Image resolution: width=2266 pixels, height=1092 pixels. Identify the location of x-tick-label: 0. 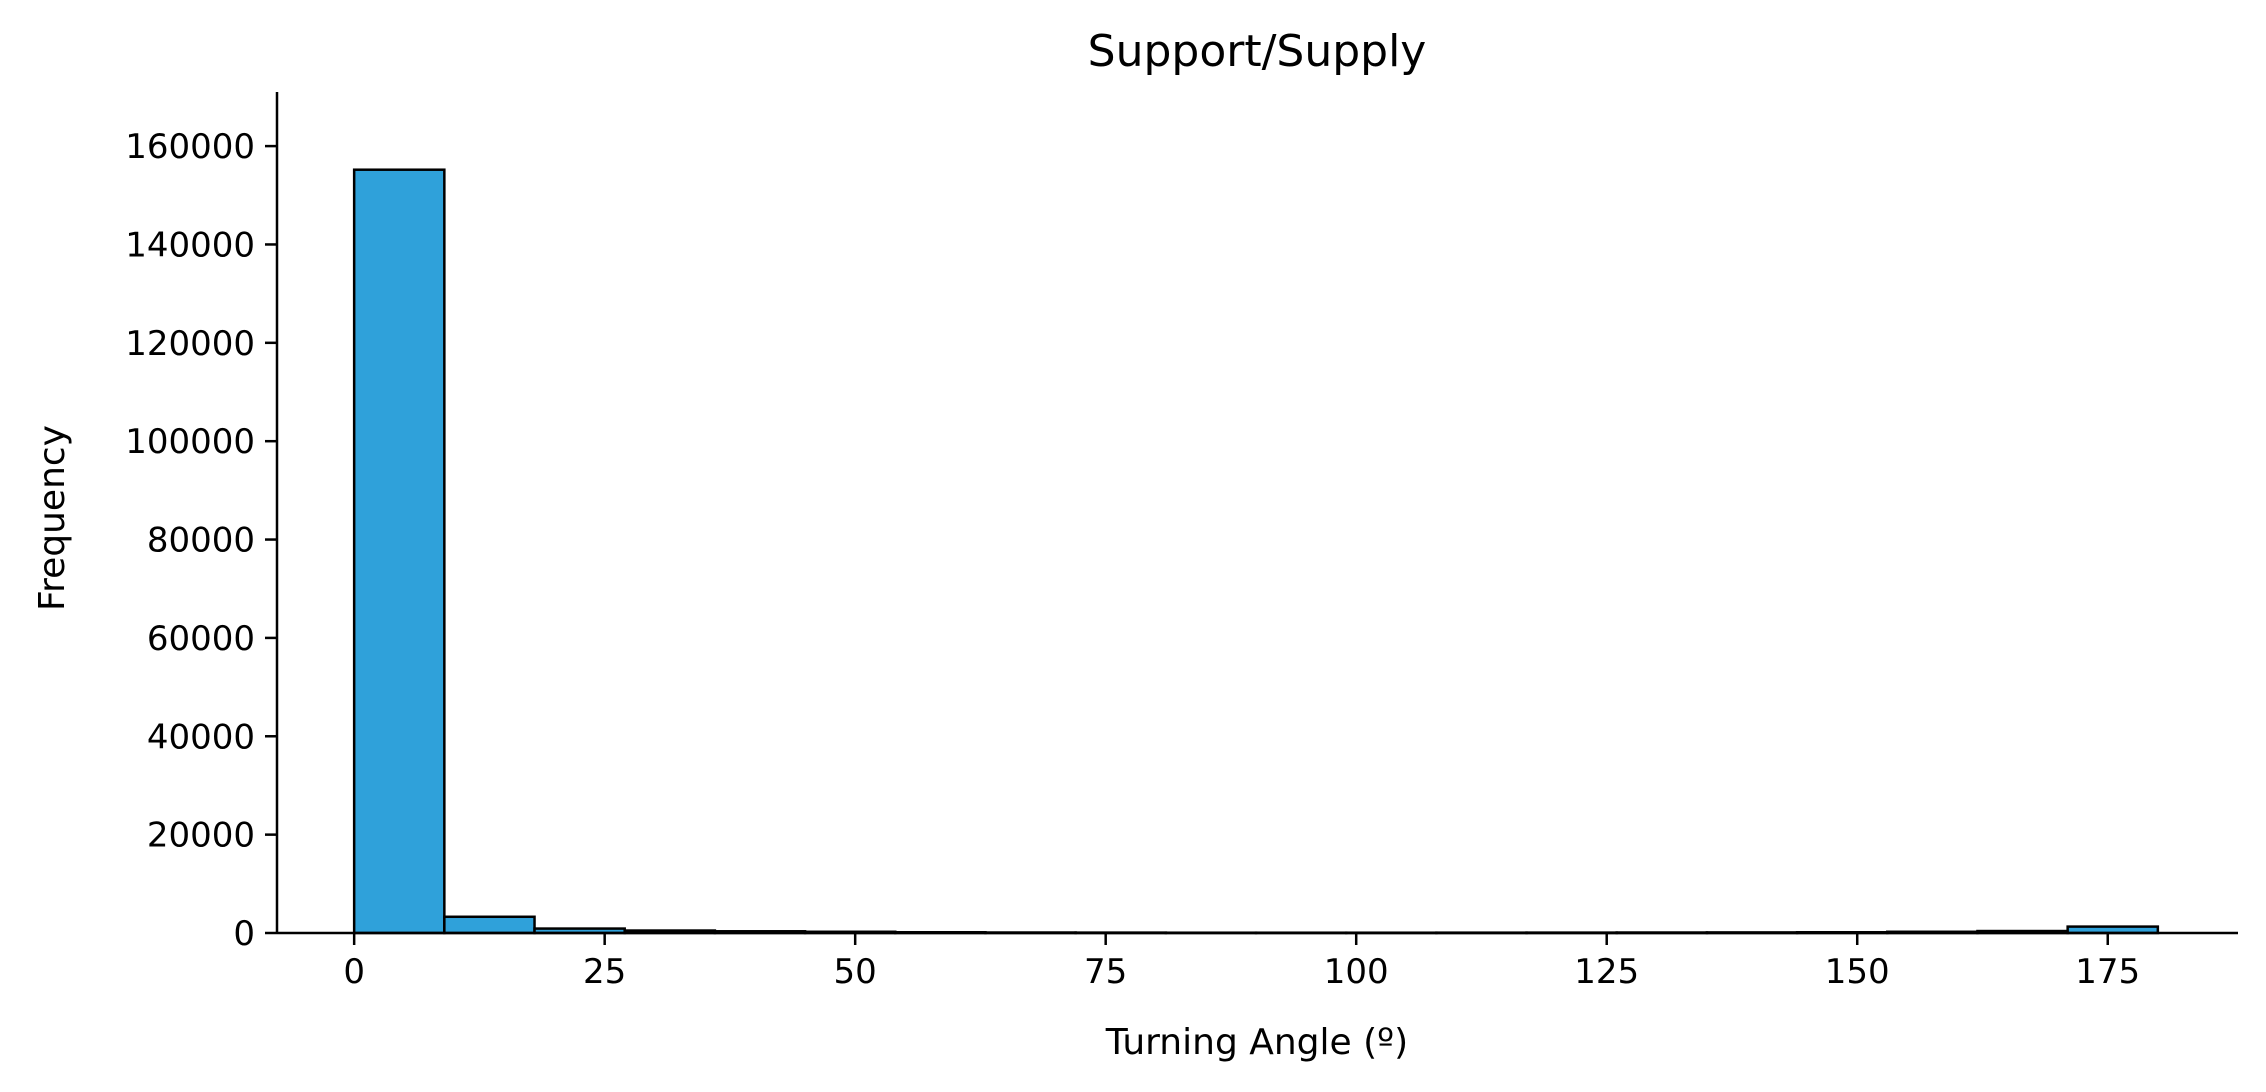
(354, 972).